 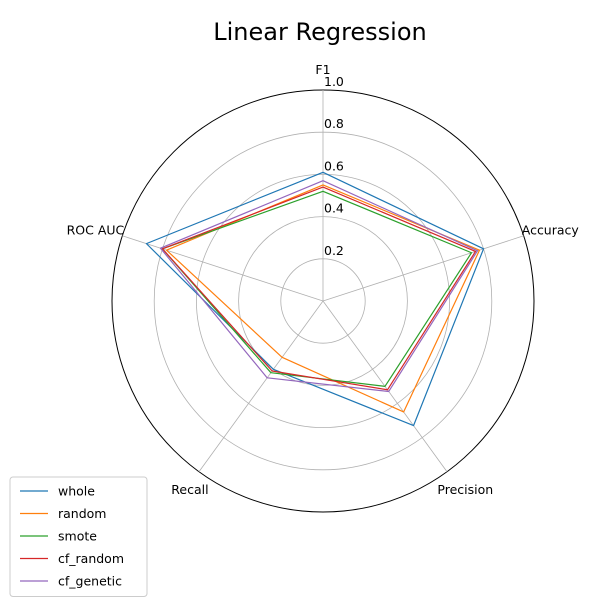 What do you see at coordinates (91, 558) in the screenshot?
I see `legend-label: cf_random` at bounding box center [91, 558].